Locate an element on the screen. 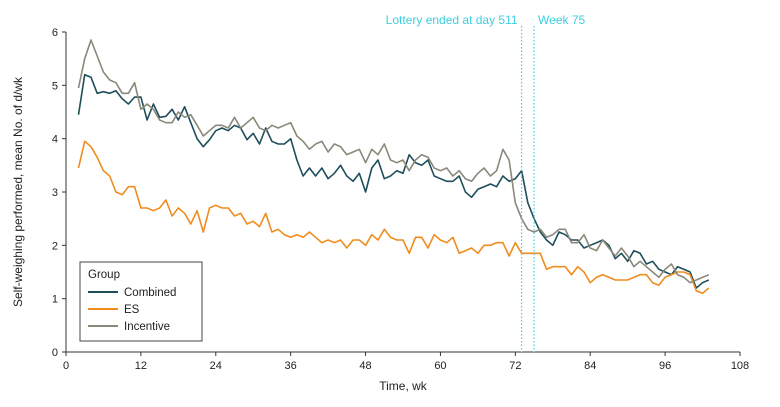 The height and width of the screenshot is (407, 780). legend-box is located at coordinates (141, 301).